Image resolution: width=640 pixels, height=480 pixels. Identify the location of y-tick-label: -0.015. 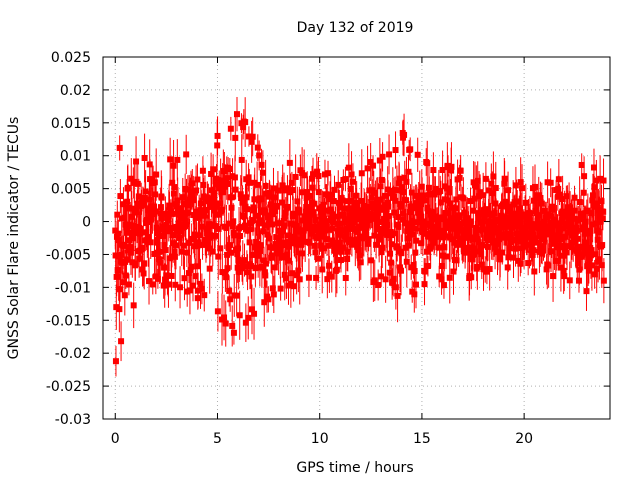
(68, 321).